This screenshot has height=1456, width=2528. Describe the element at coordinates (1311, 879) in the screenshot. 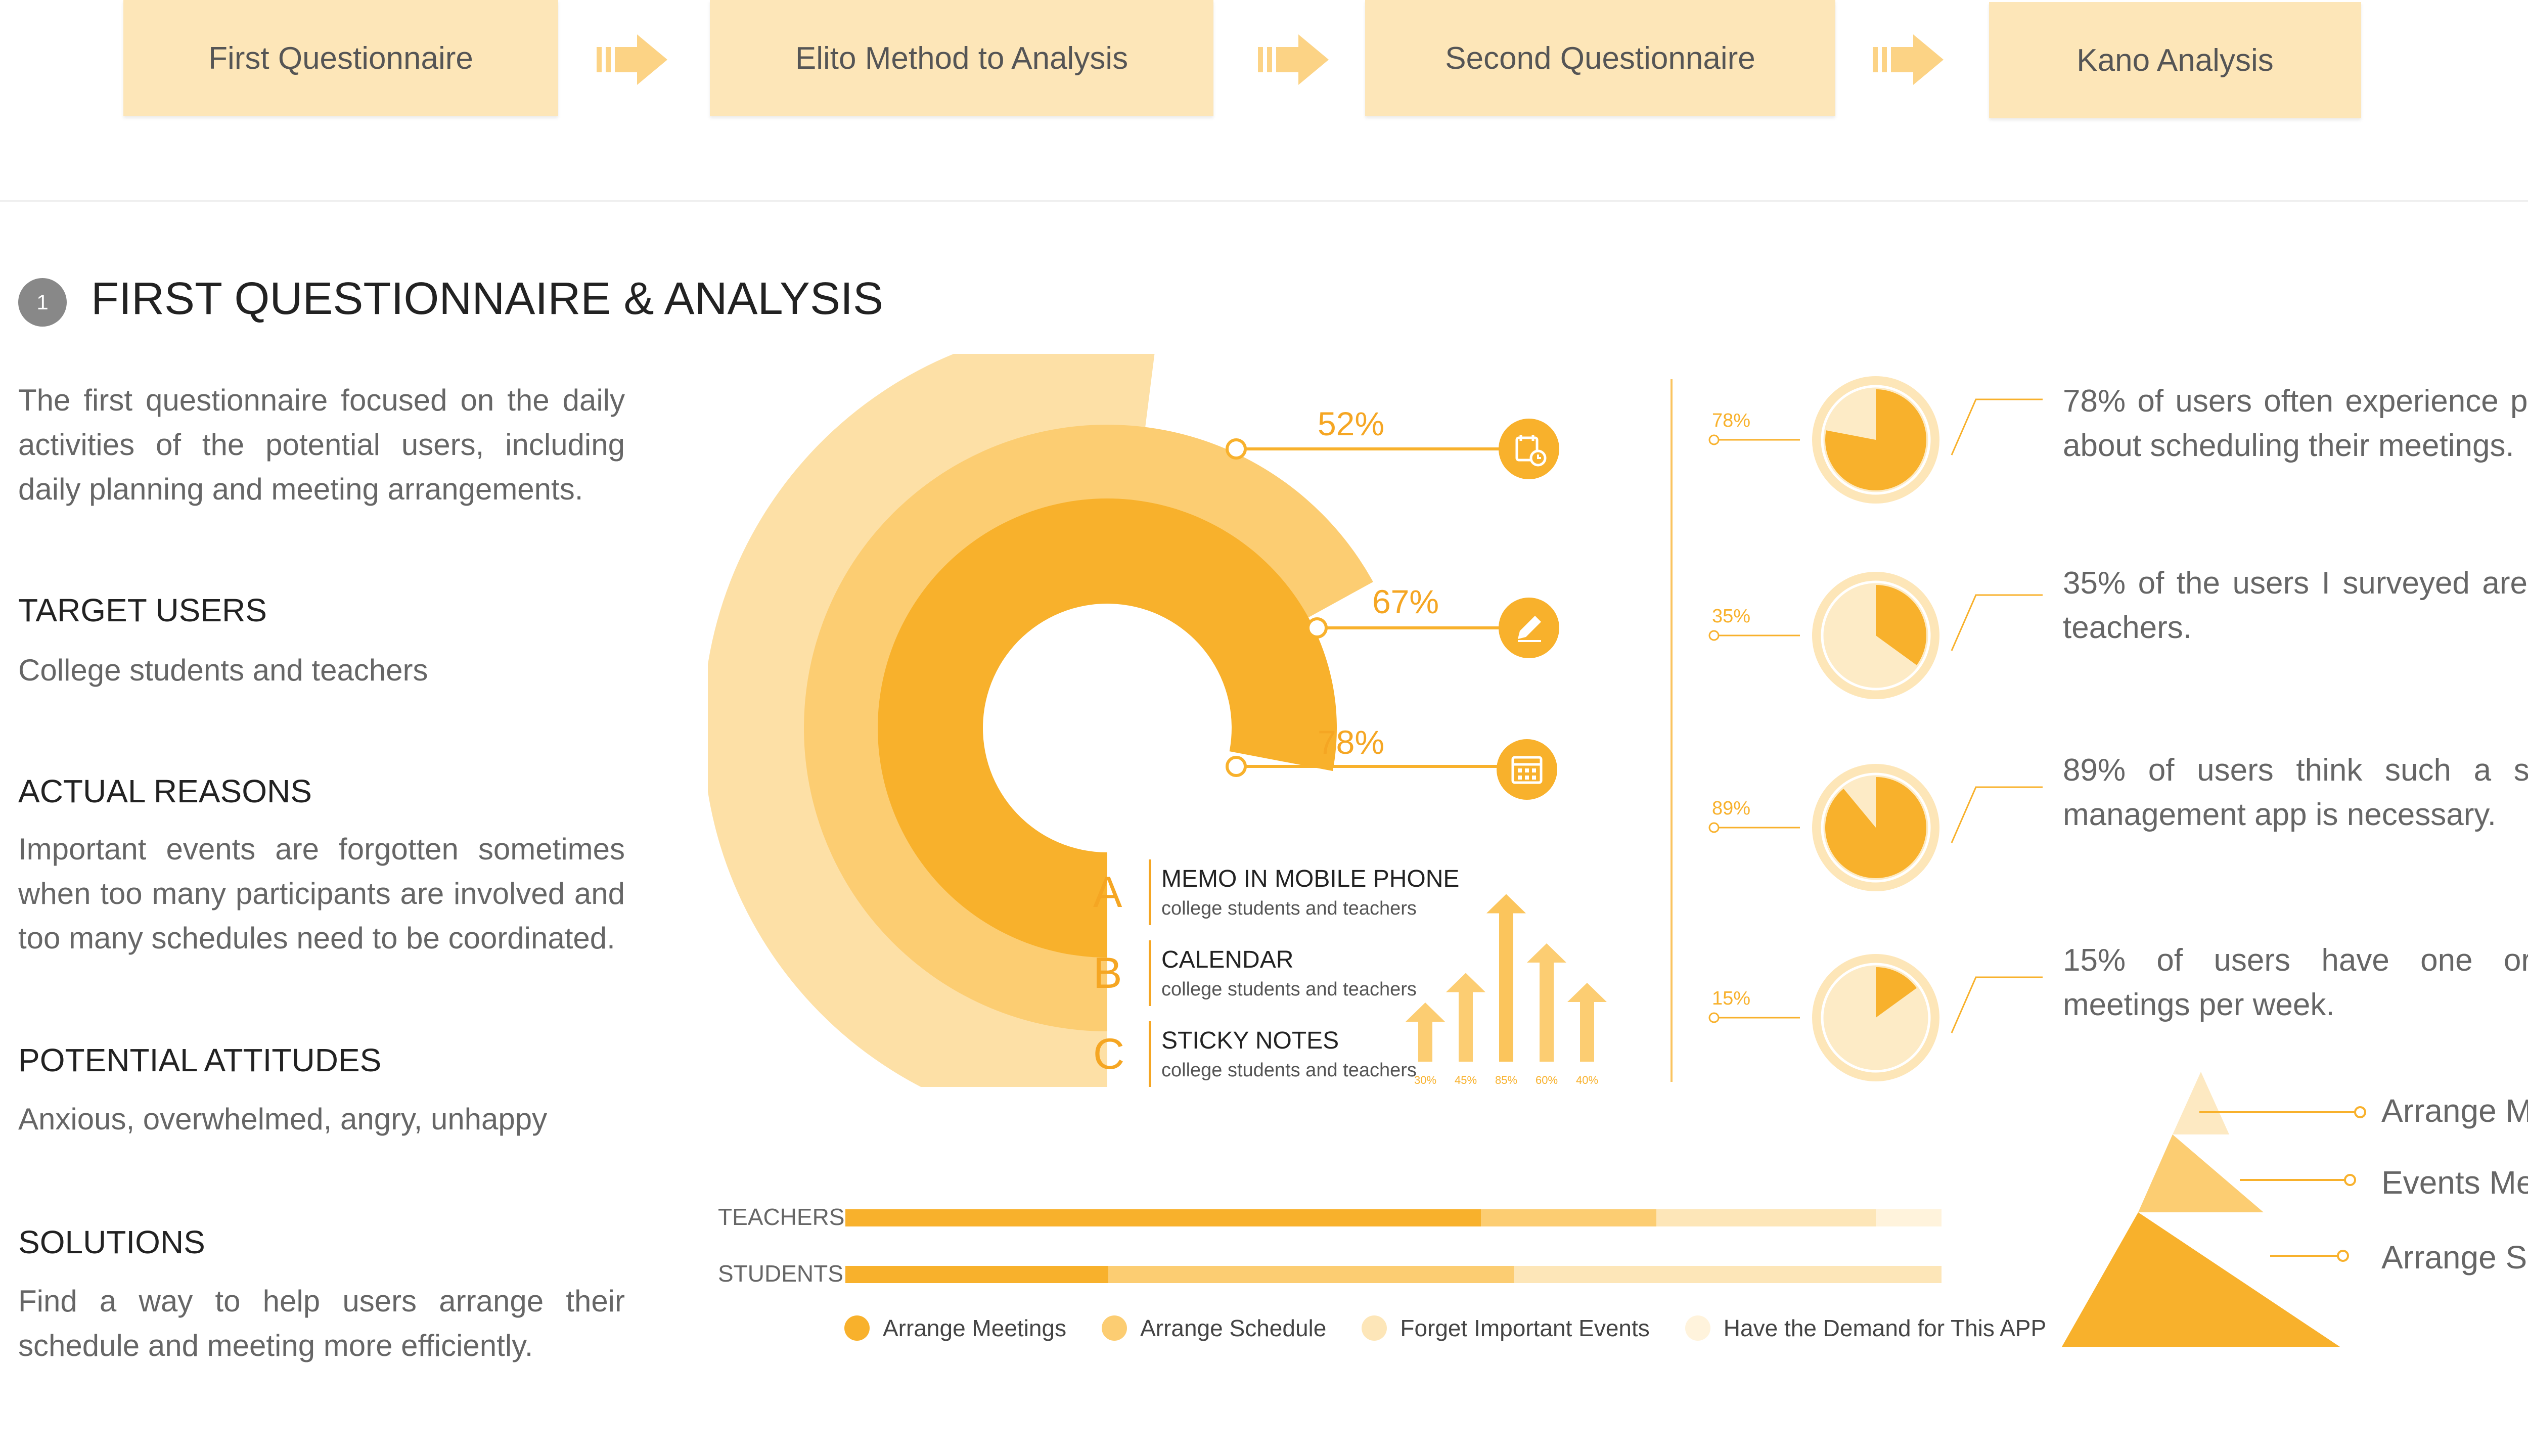

I see `ring-legend-title-a: MEMO IN MOBILE PHONE` at that location.